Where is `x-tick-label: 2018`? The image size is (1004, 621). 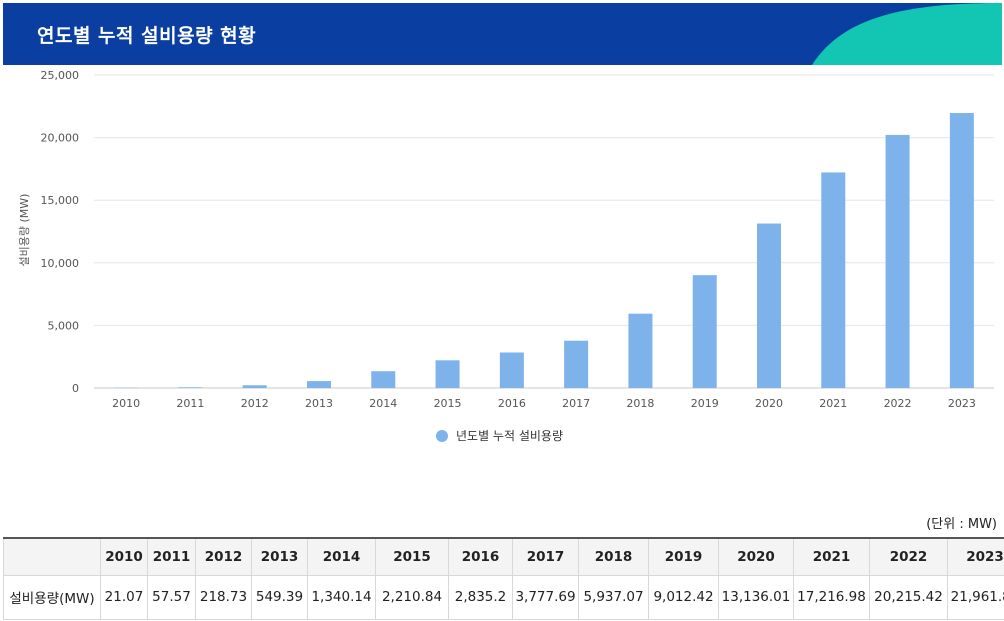
x-tick-label: 2018 is located at coordinates (640, 403).